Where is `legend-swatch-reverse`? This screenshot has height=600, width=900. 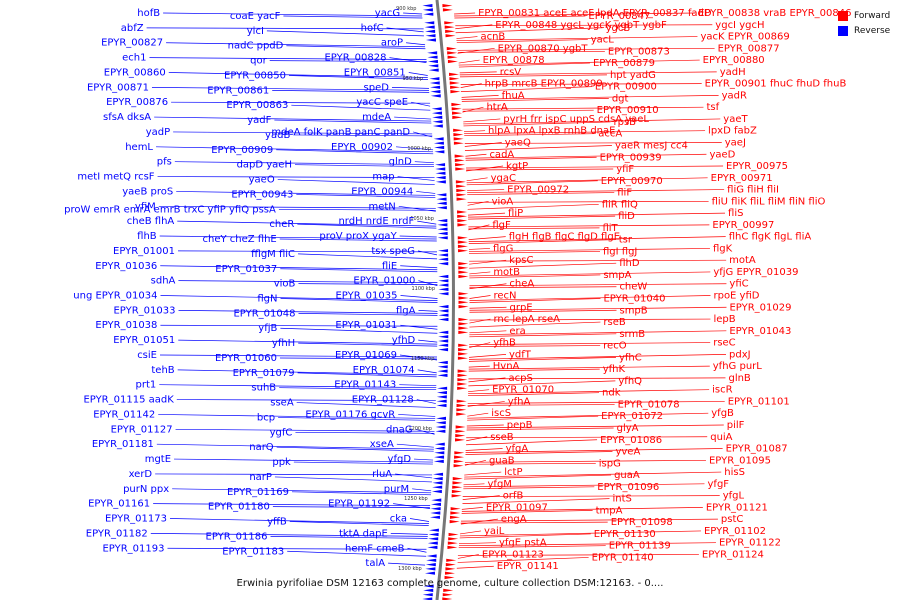
legend-swatch-reverse is located at coordinates (843, 30).